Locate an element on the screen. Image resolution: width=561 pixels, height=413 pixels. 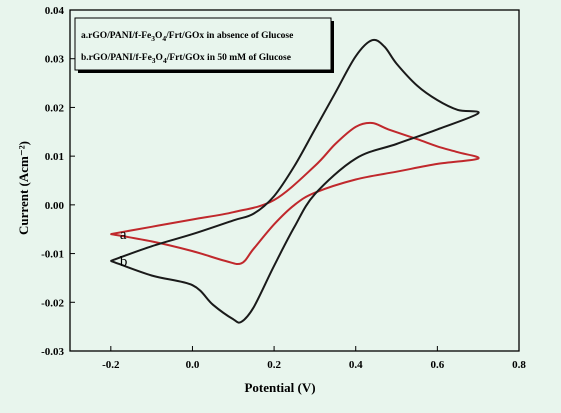
y-tick-label: 0.00 is located at coordinates (55, 206).